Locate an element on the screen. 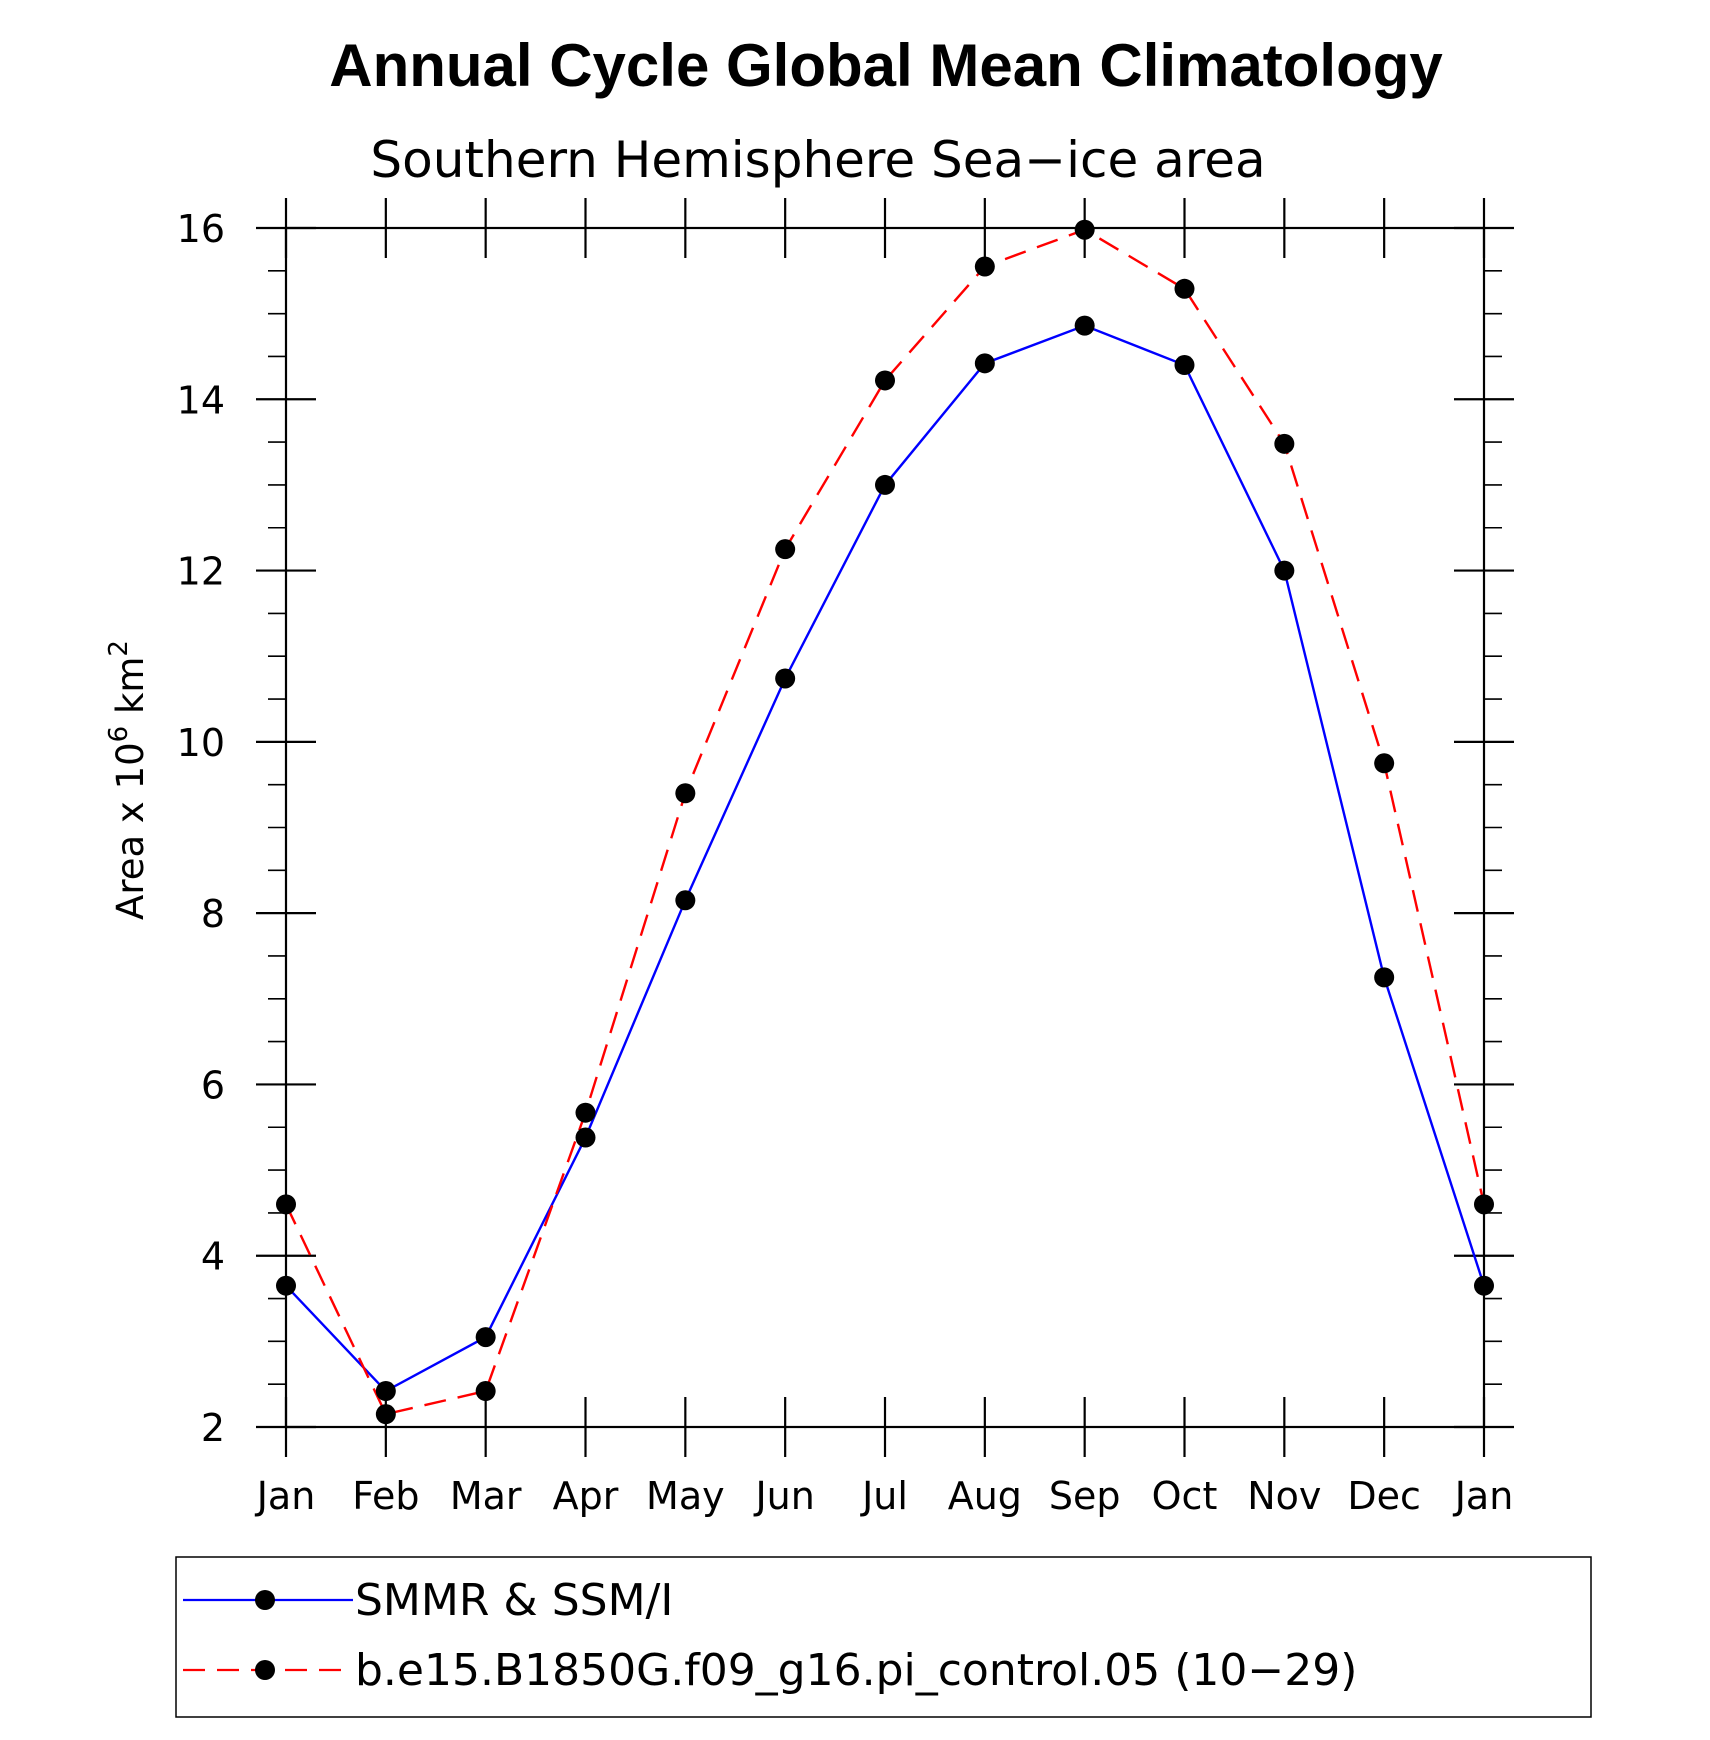  x-tick-label: Nov is located at coordinates (1284, 1496).